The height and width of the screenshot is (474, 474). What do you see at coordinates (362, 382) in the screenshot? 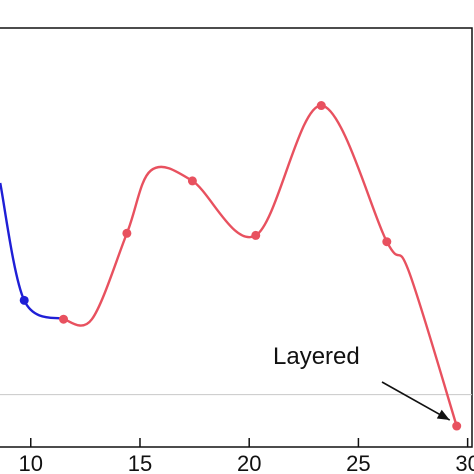
I see `annotation: Layered` at bounding box center [362, 382].